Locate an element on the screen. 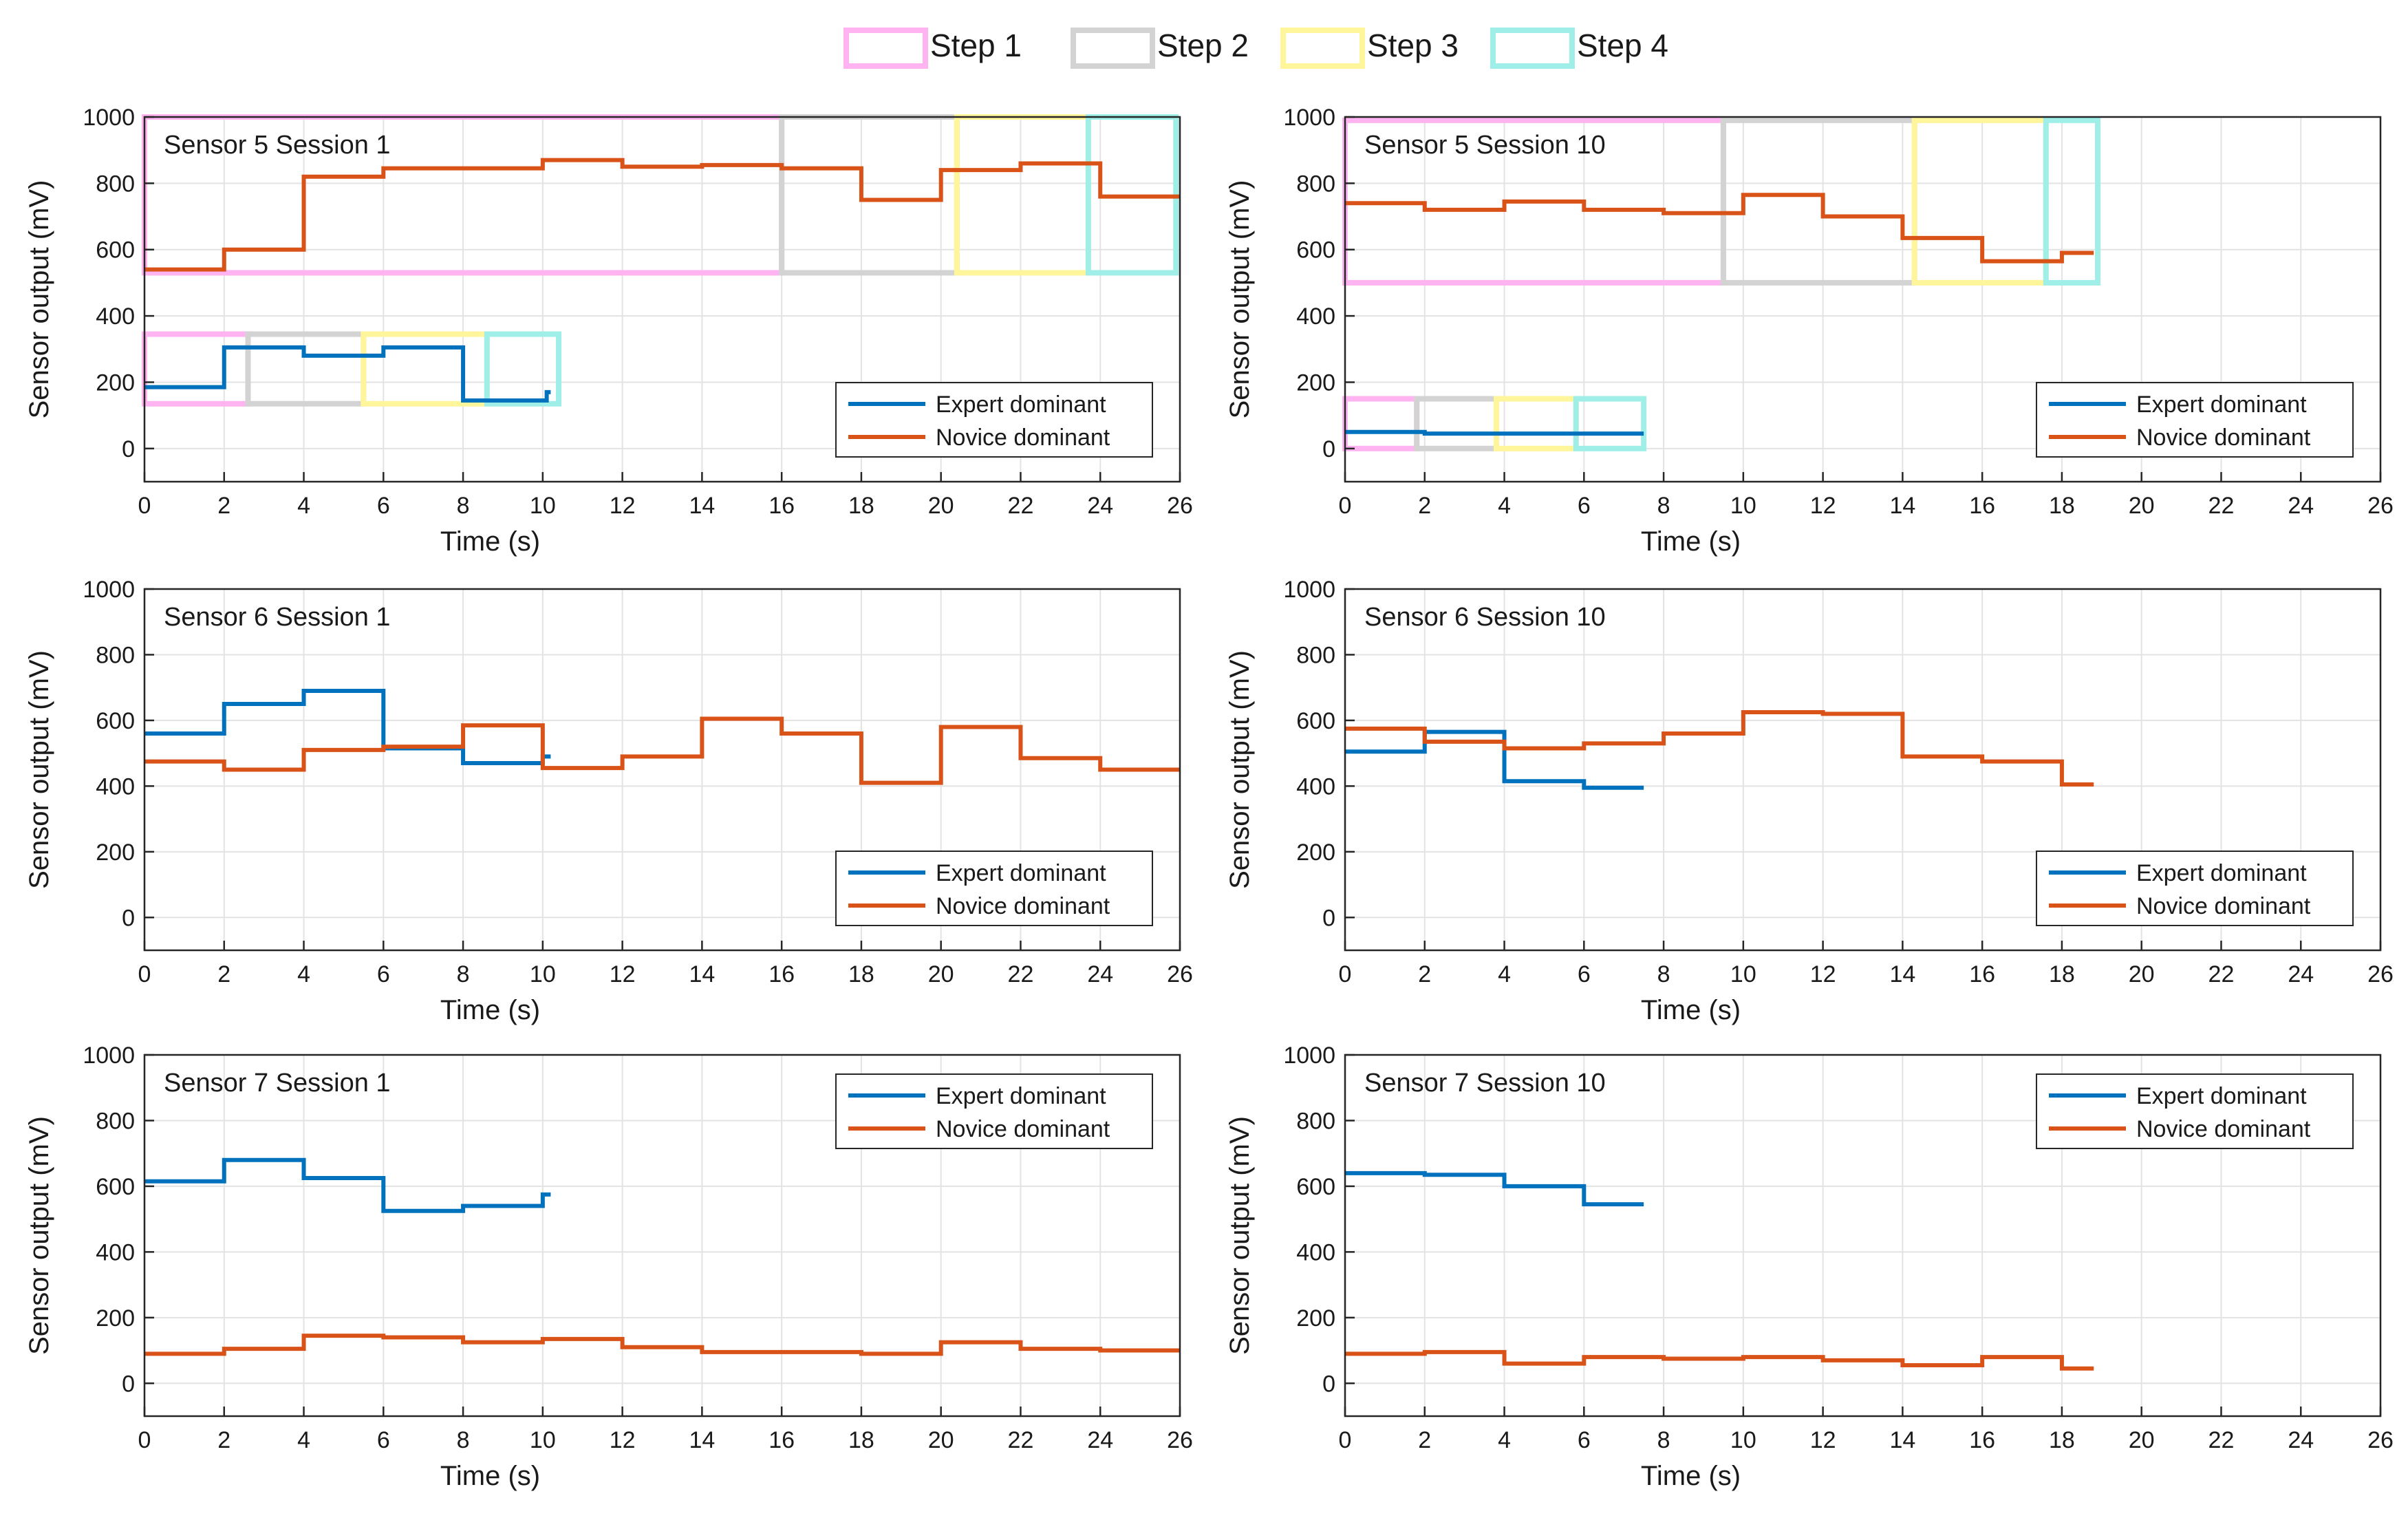 This screenshot has width=2408, height=1529. x-axis-label: Time (s) is located at coordinates (490, 1010).